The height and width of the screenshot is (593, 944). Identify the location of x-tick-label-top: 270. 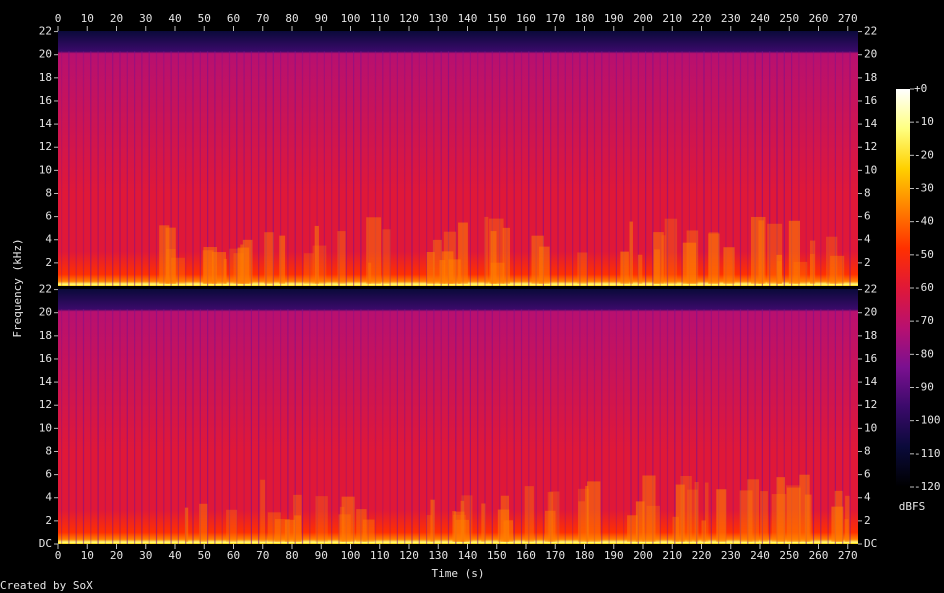
(848, 18).